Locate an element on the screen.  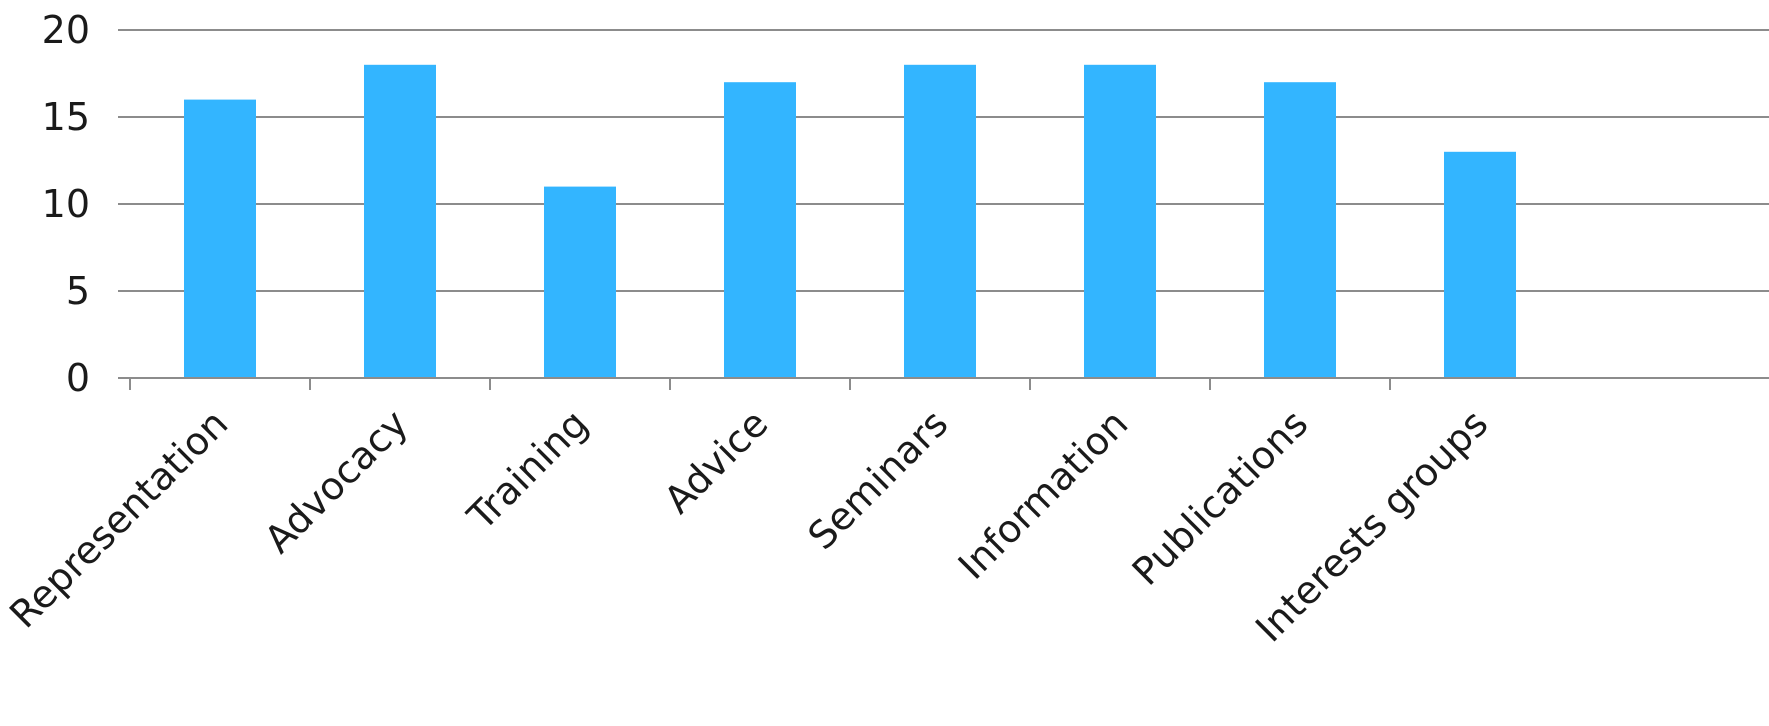
y-tick-label: 20 is located at coordinates (66, 30).